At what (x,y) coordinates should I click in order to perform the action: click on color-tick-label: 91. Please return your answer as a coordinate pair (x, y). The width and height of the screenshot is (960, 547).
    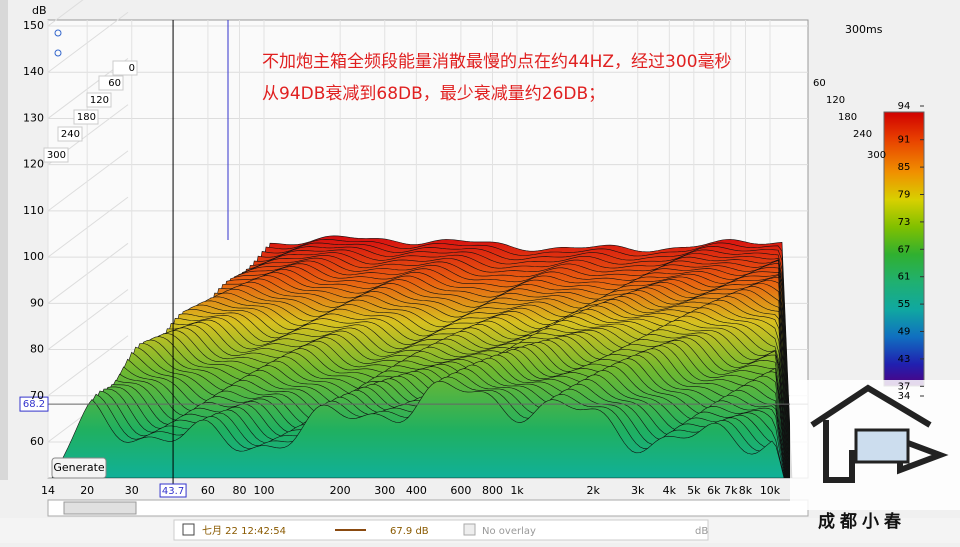
    Looking at the image, I should click on (904, 140).